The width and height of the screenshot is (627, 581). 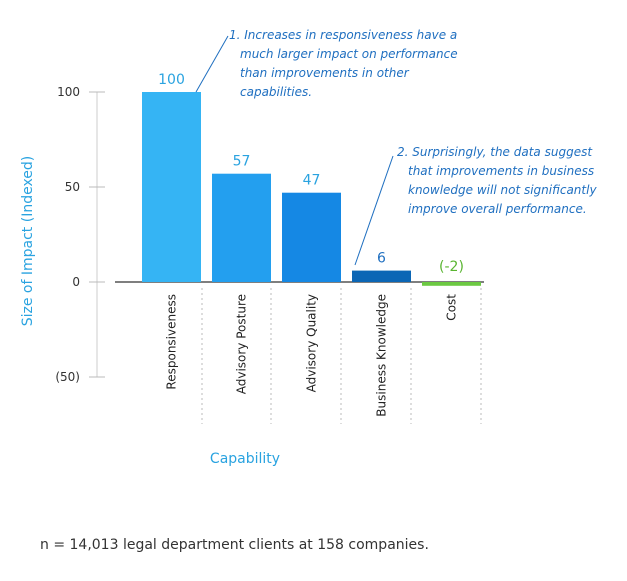 I want to click on category-label: Advisory Posture, so click(x=242, y=344).